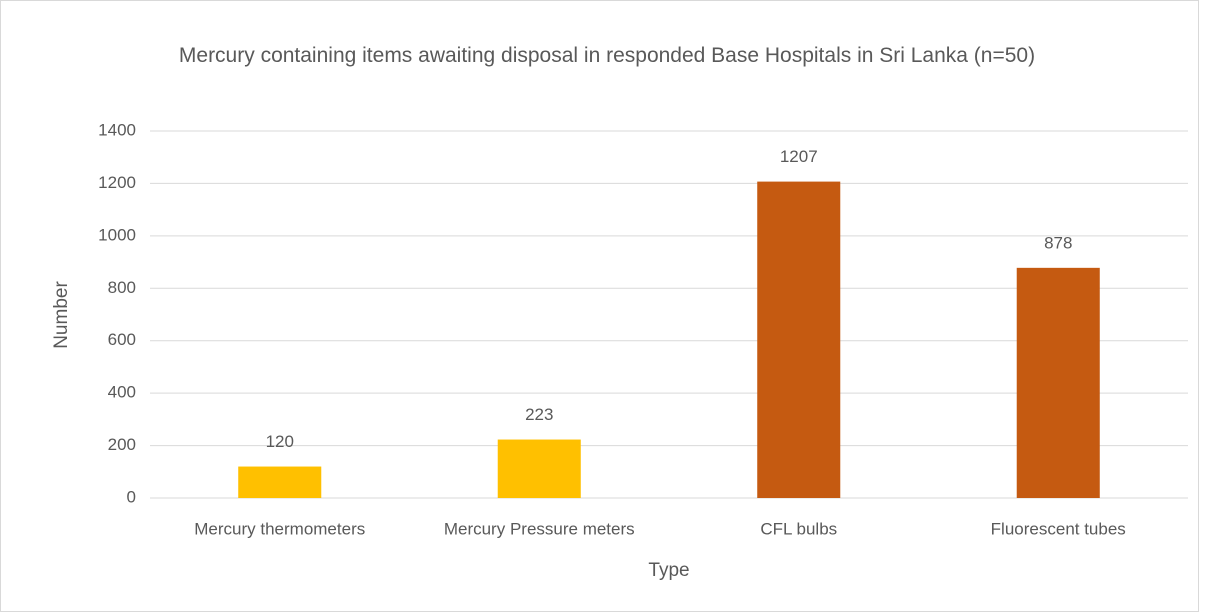 The image size is (1214, 613). What do you see at coordinates (799, 156) in the screenshot?
I see `data-label: 1207` at bounding box center [799, 156].